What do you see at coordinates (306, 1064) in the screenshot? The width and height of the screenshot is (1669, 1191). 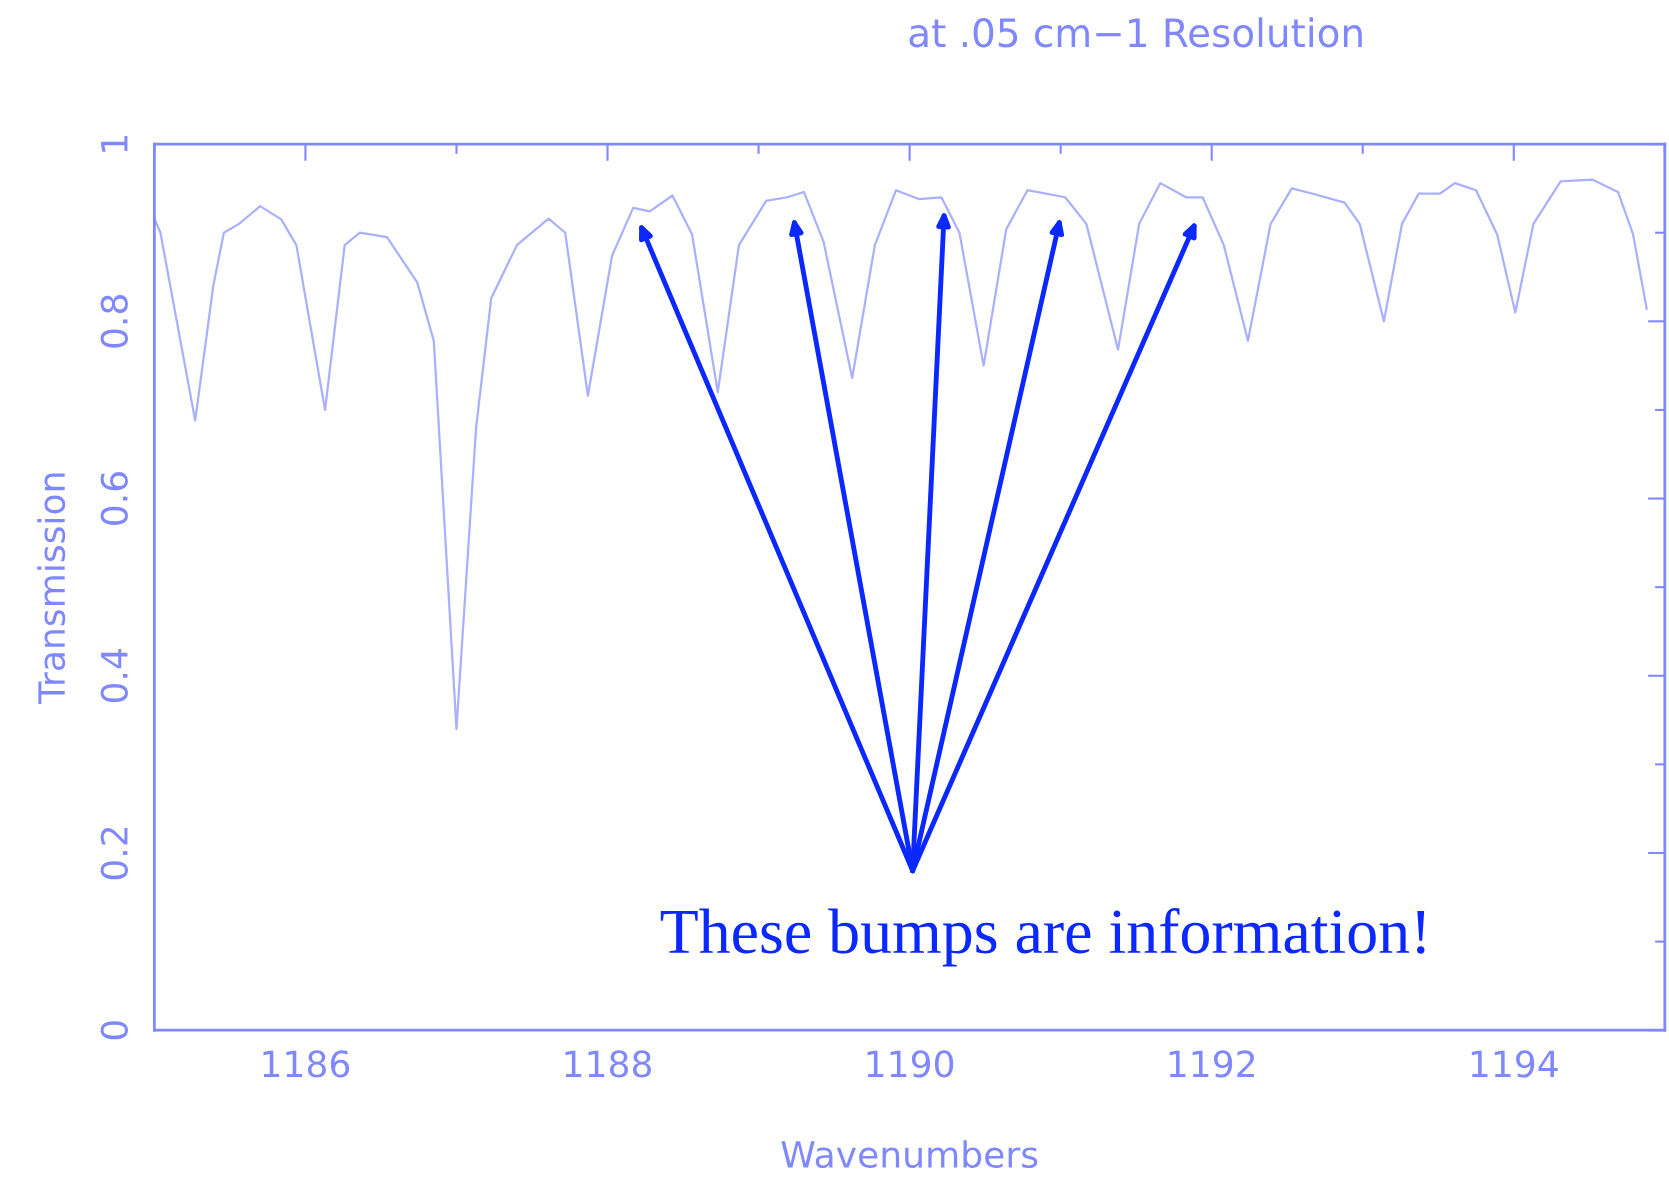 I see `x-tick-label: 1186` at bounding box center [306, 1064].